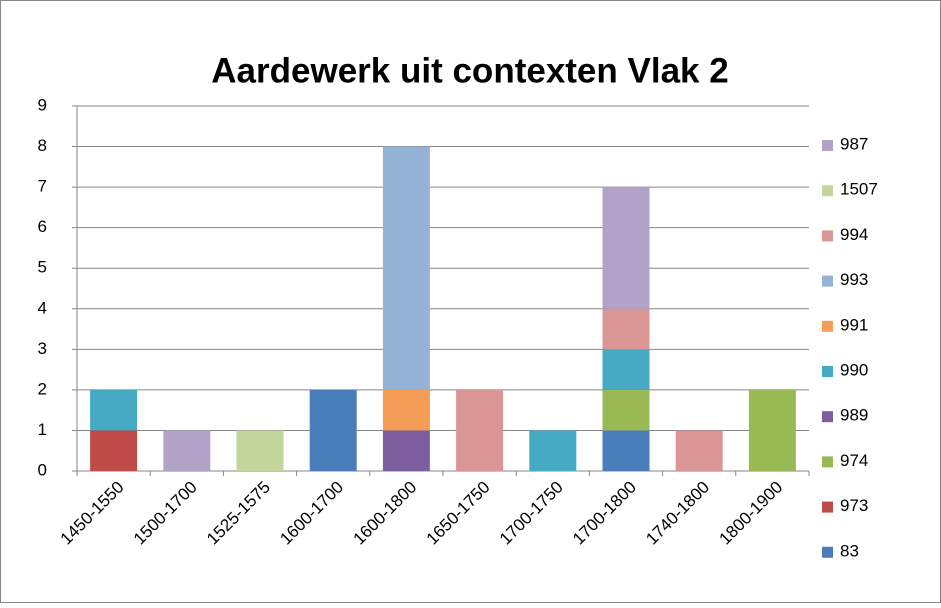 This screenshot has width=941, height=608. What do you see at coordinates (854, 505) in the screenshot?
I see `legend-label: 973` at bounding box center [854, 505].